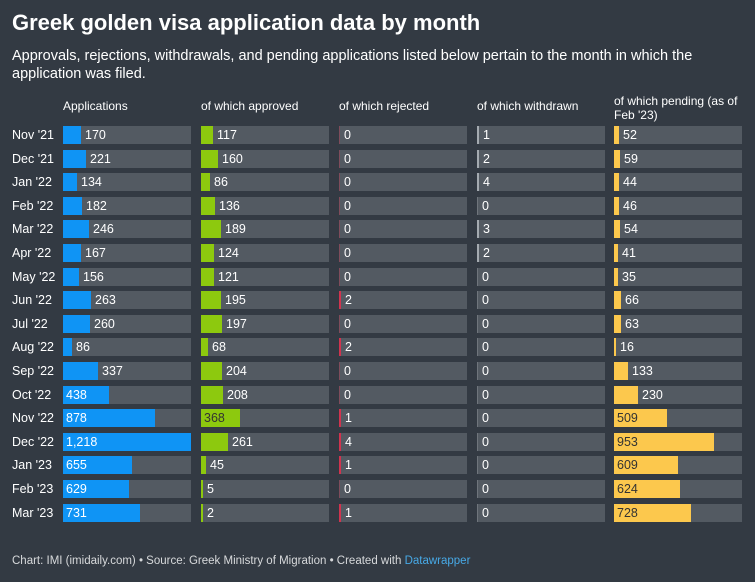 The width and height of the screenshot is (755, 582). Describe the element at coordinates (33, 229) in the screenshot. I see `row-label: Mar '22` at that location.